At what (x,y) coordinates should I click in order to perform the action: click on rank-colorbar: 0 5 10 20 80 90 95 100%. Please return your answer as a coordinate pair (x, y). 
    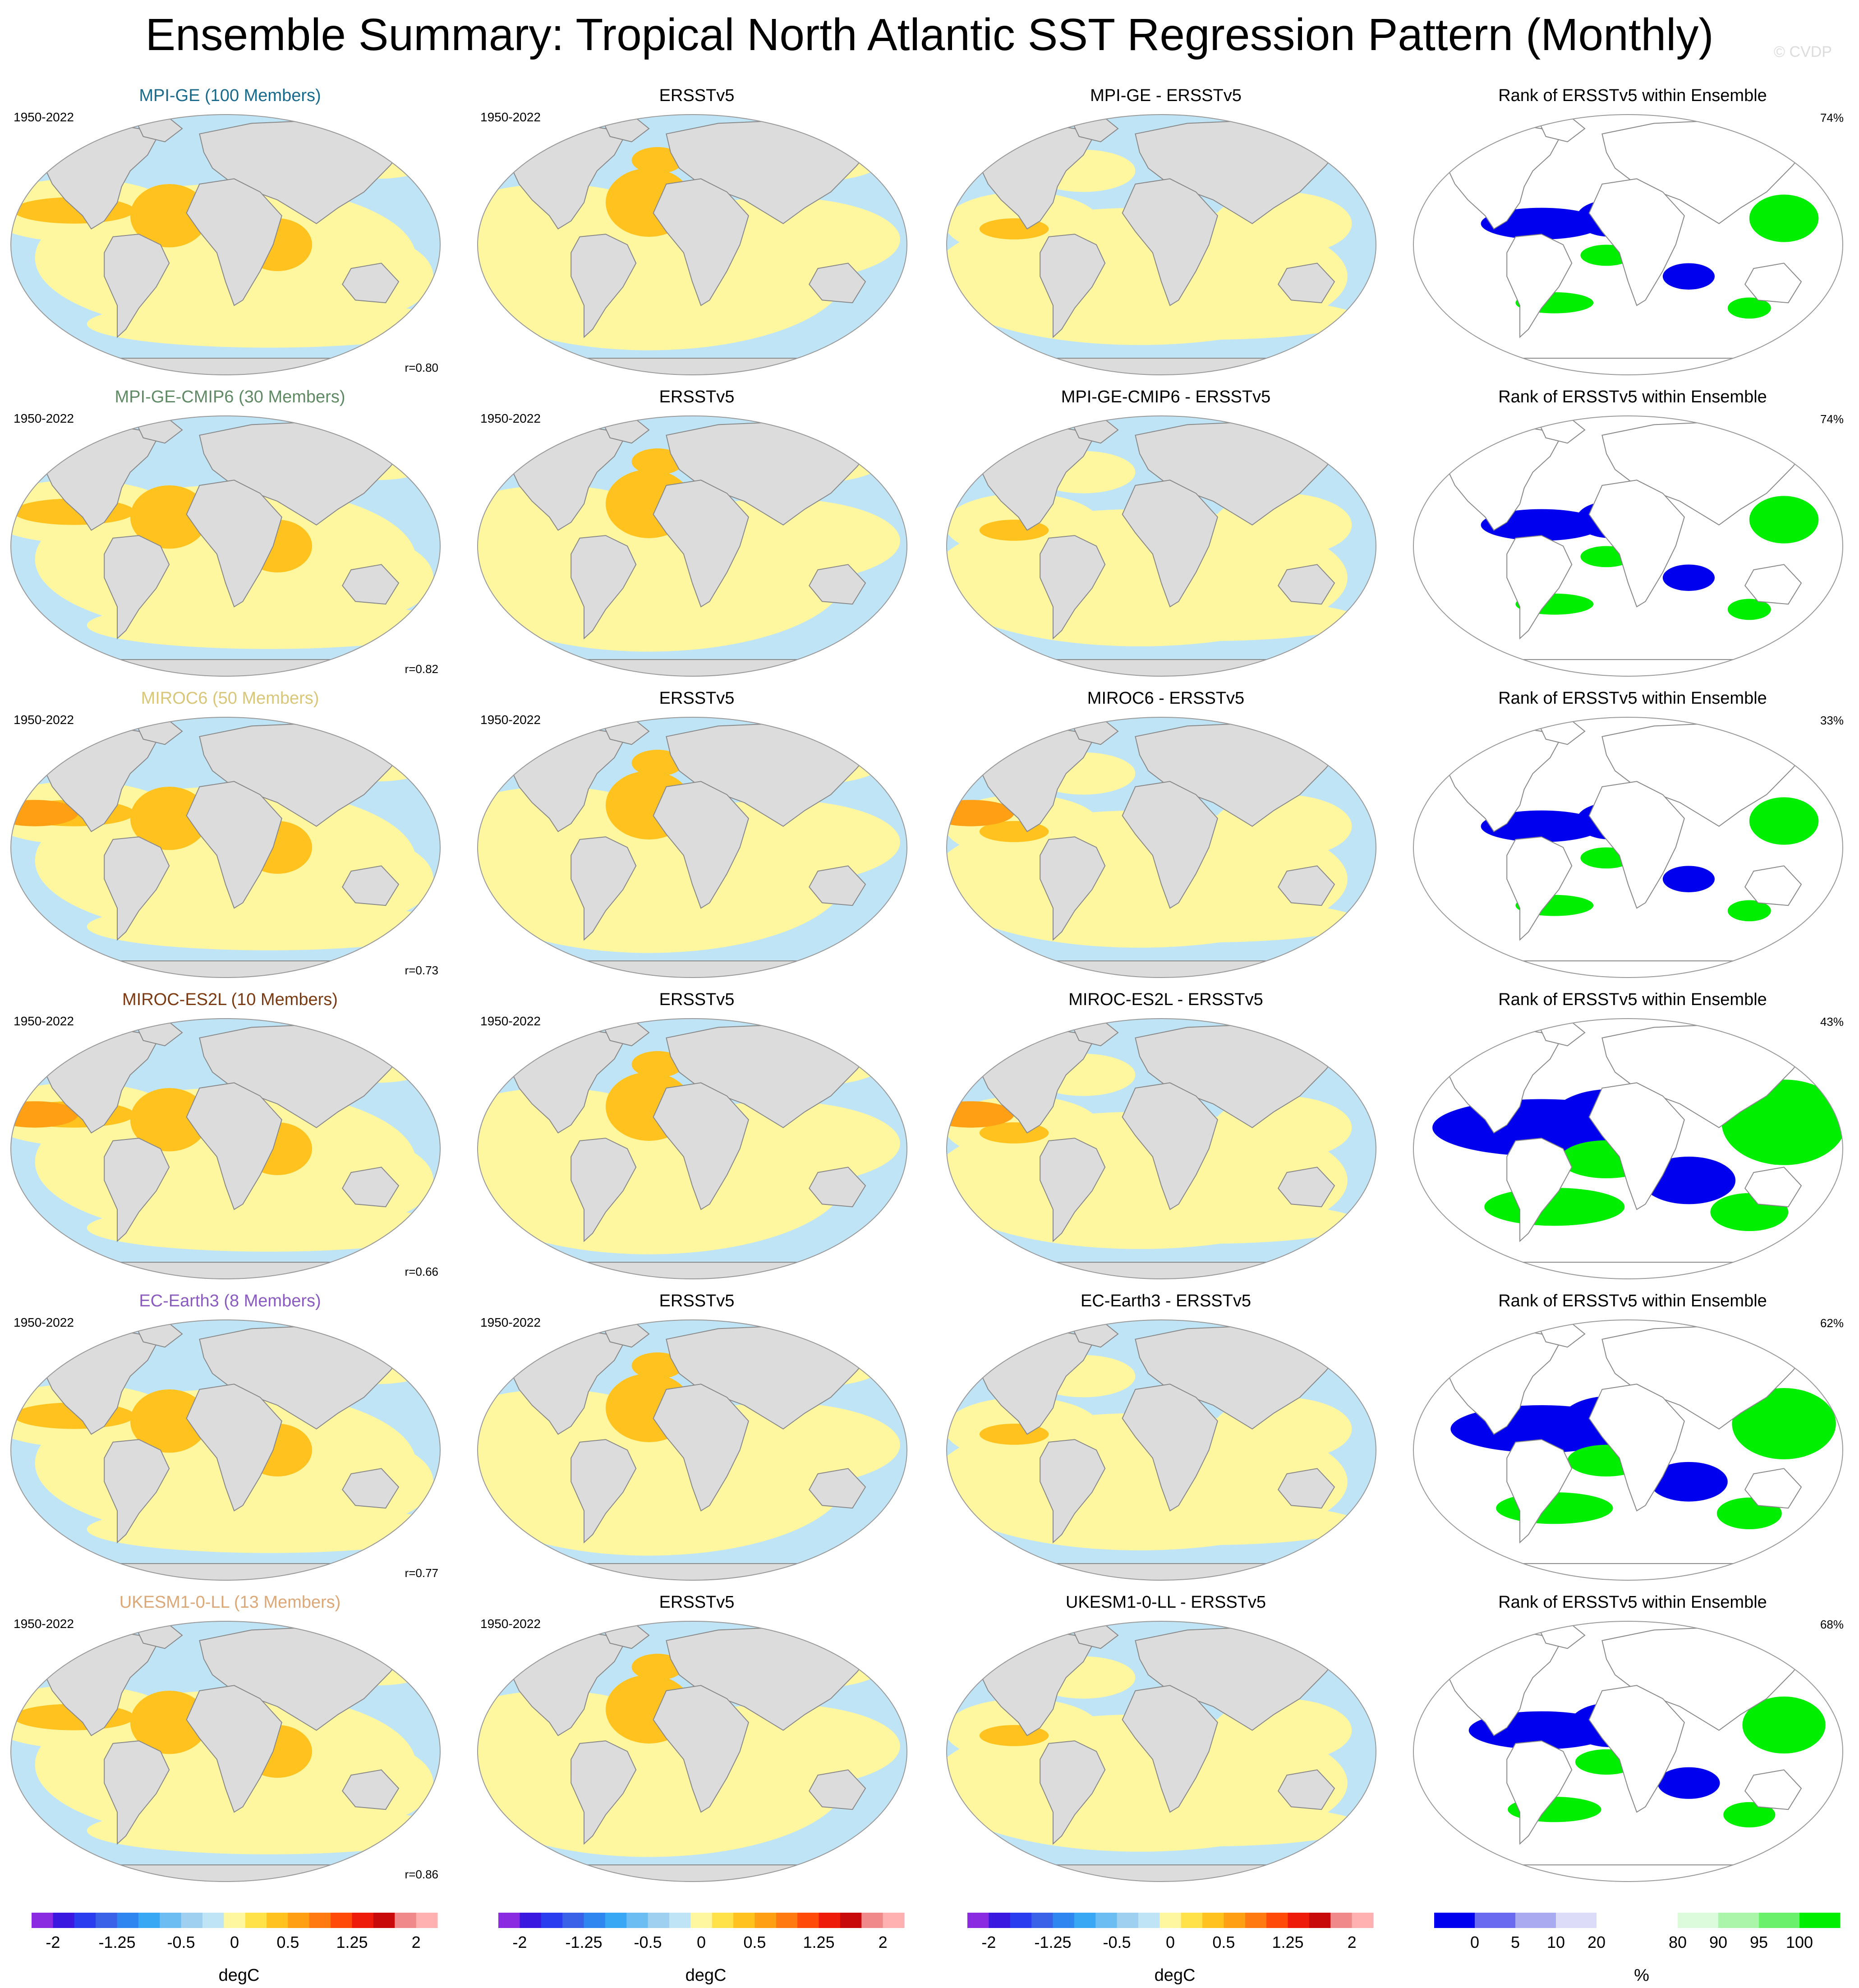
    Looking at the image, I should click on (1641, 1946).